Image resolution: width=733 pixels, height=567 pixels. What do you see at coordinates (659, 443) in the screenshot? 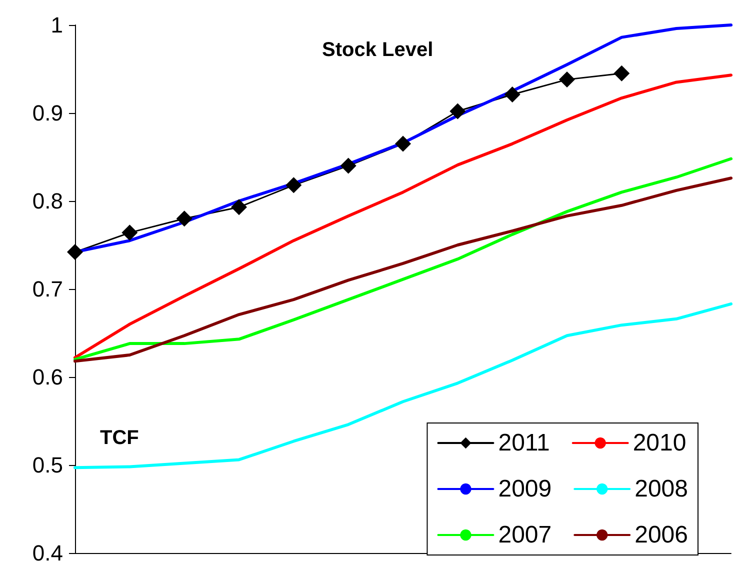
I see `legend-label: 2010` at bounding box center [659, 443].